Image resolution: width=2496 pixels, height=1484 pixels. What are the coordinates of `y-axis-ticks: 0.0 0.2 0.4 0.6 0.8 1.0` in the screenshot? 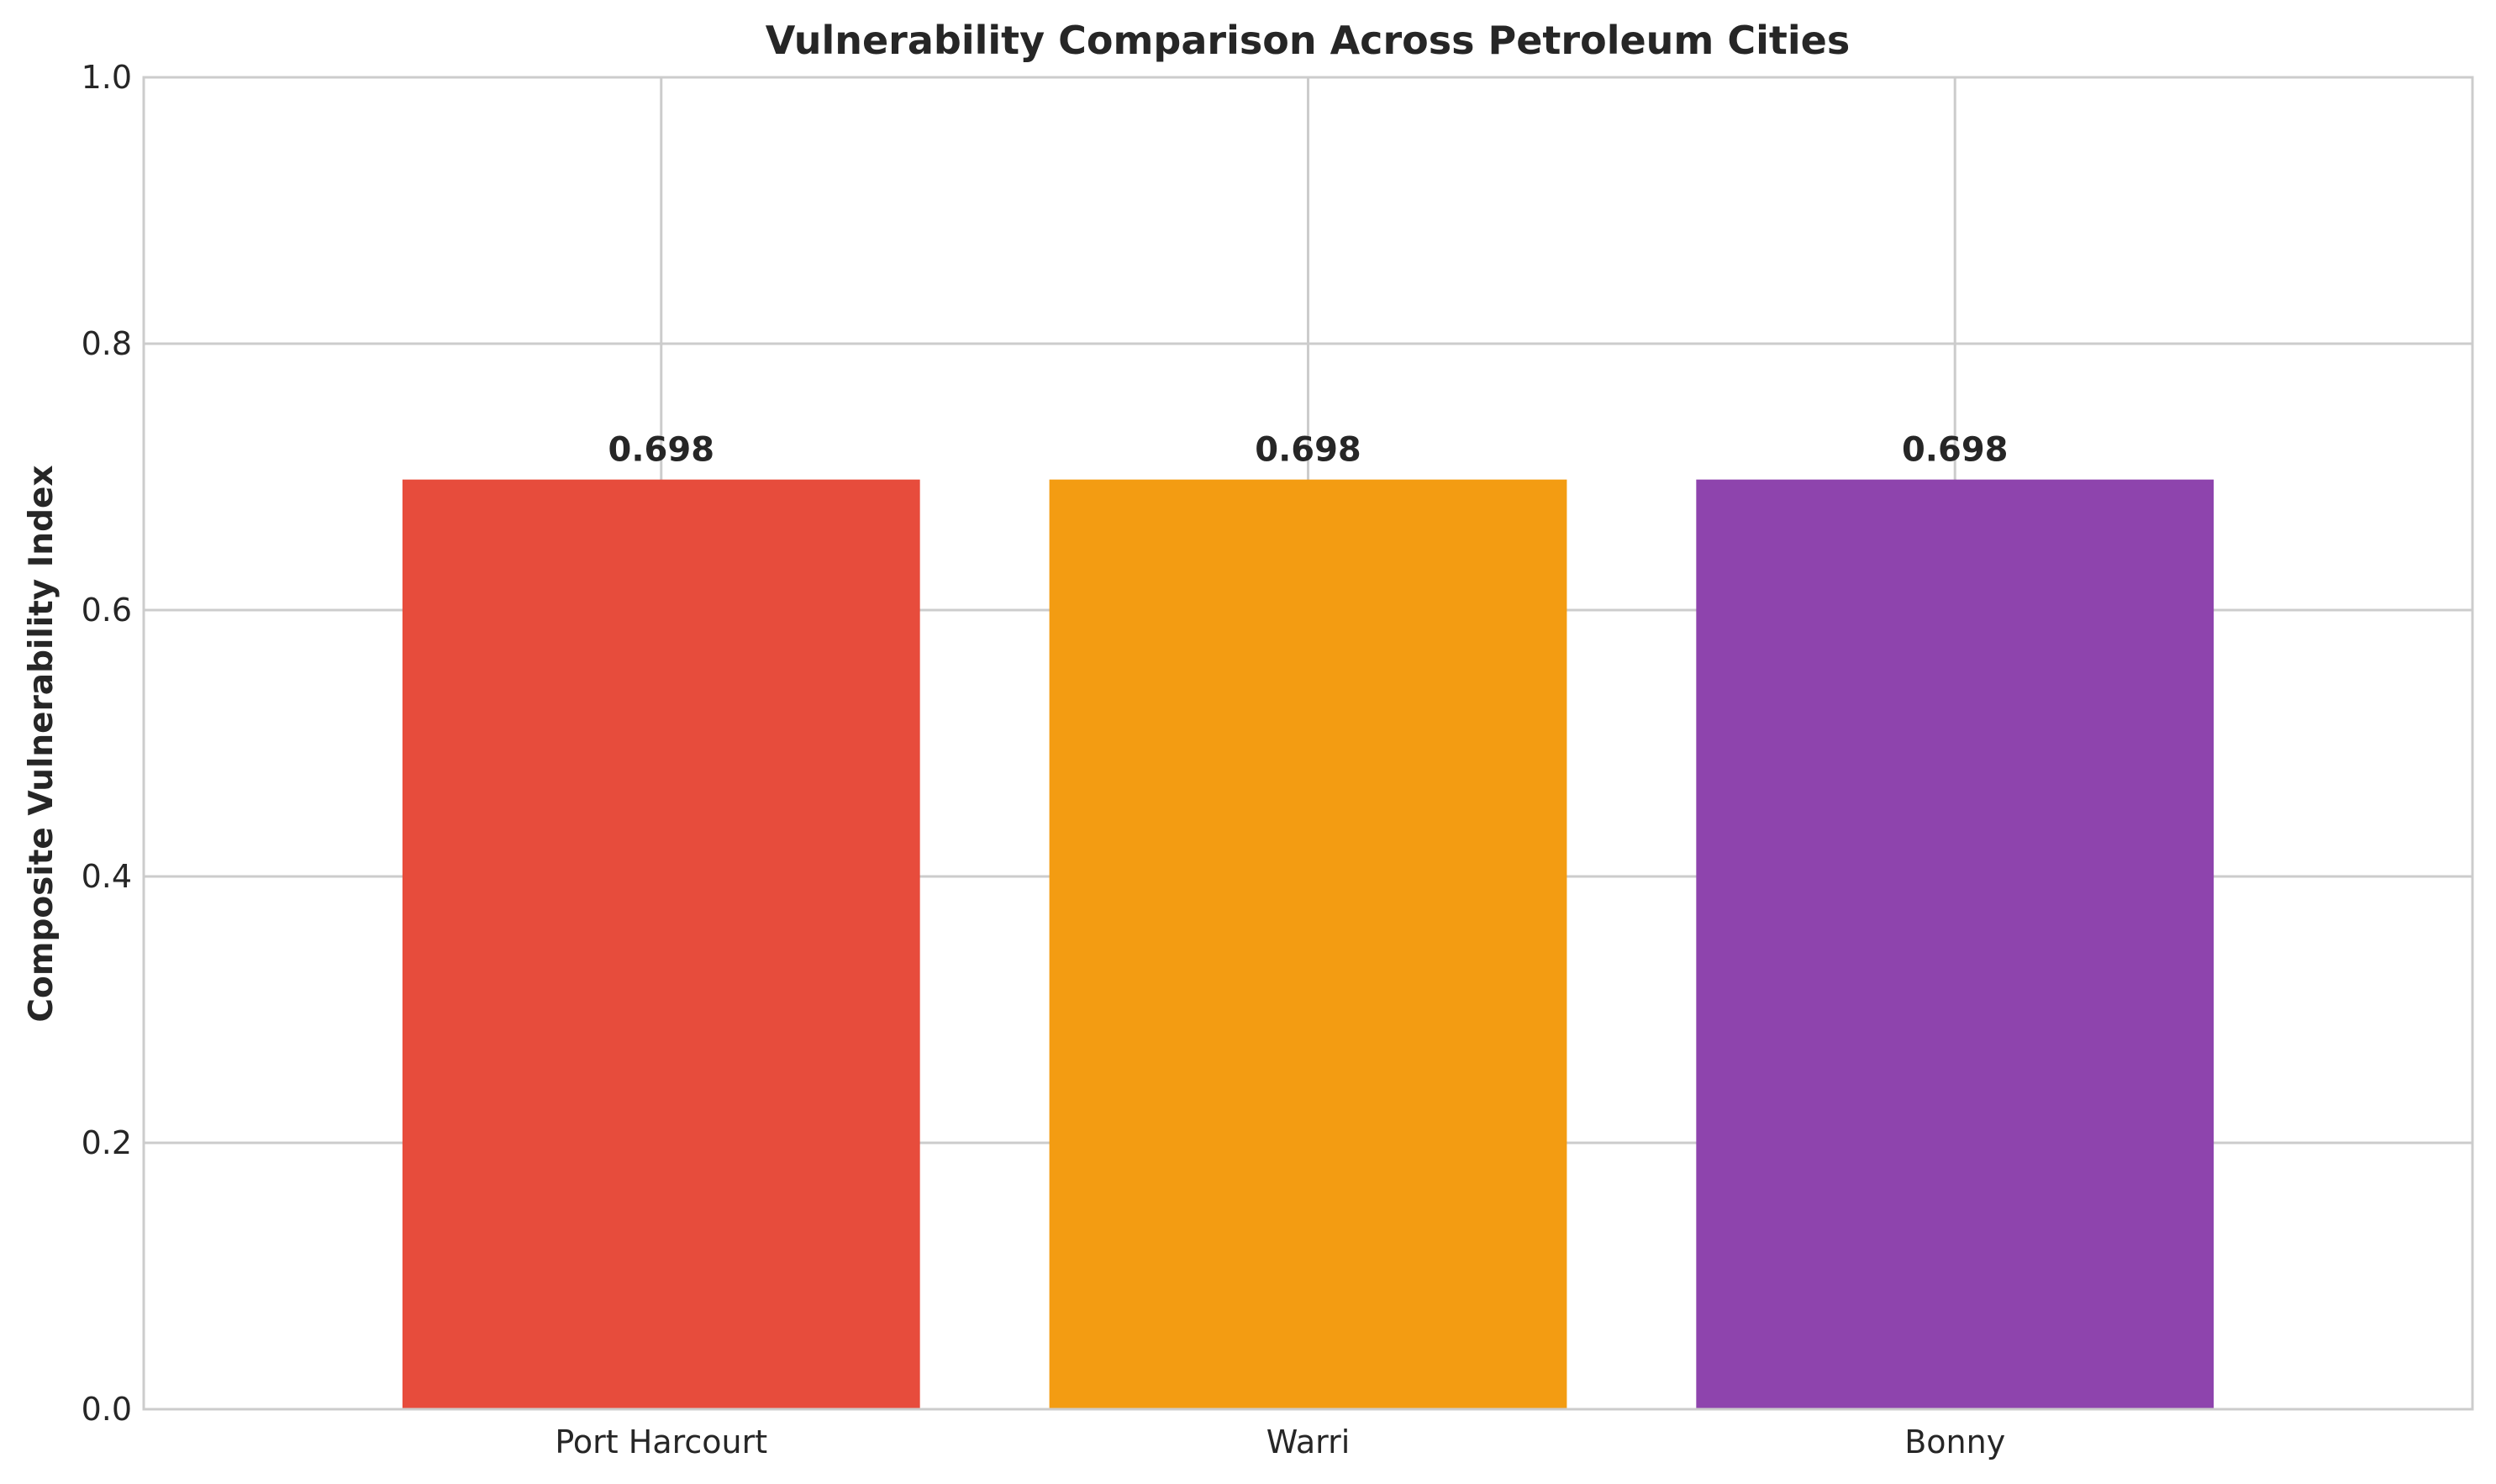 It's located at (107, 744).